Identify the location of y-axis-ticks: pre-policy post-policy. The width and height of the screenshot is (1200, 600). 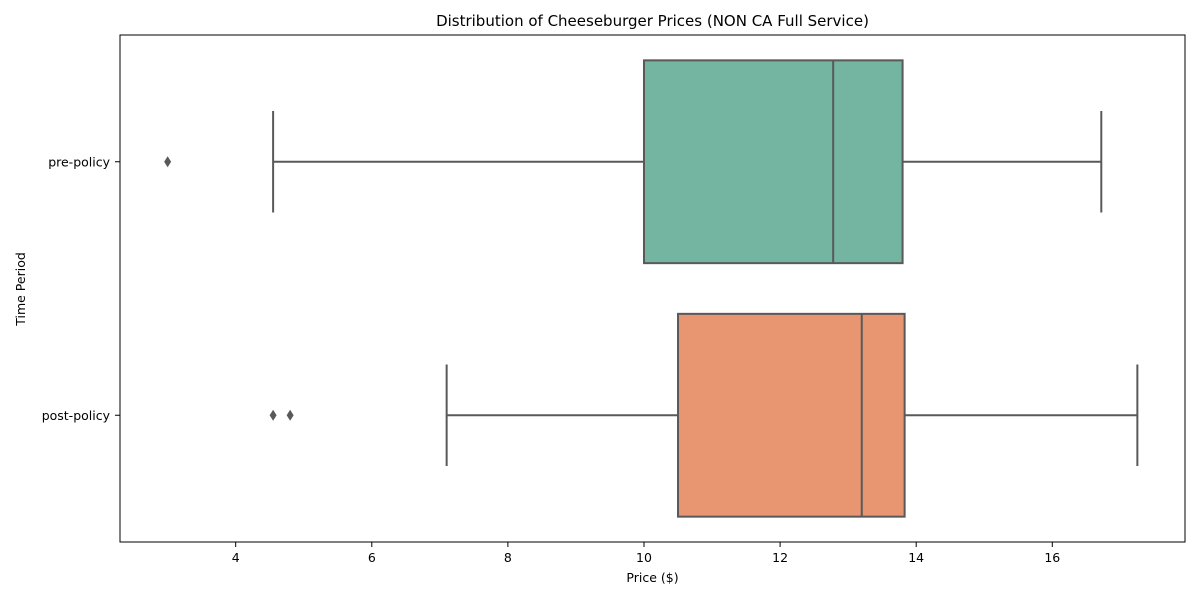
(81, 288).